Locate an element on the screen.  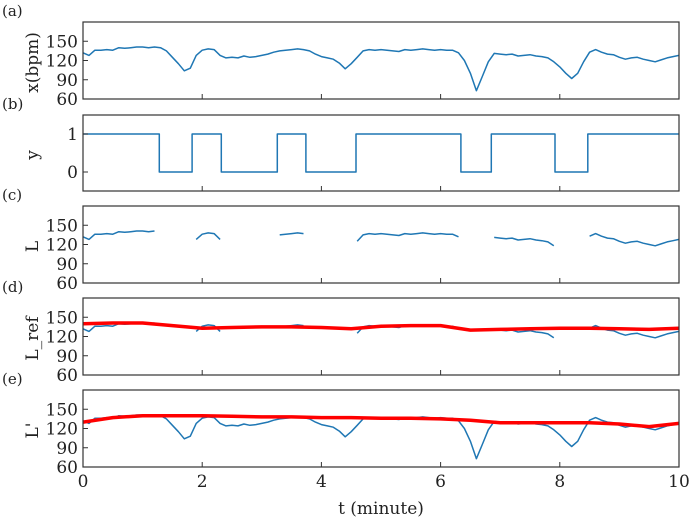
x-tick-label: 0 is located at coordinates (83, 482).